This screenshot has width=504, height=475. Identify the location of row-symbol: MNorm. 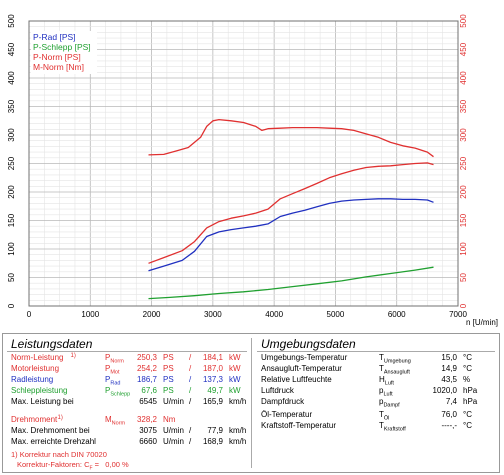
(115, 421).